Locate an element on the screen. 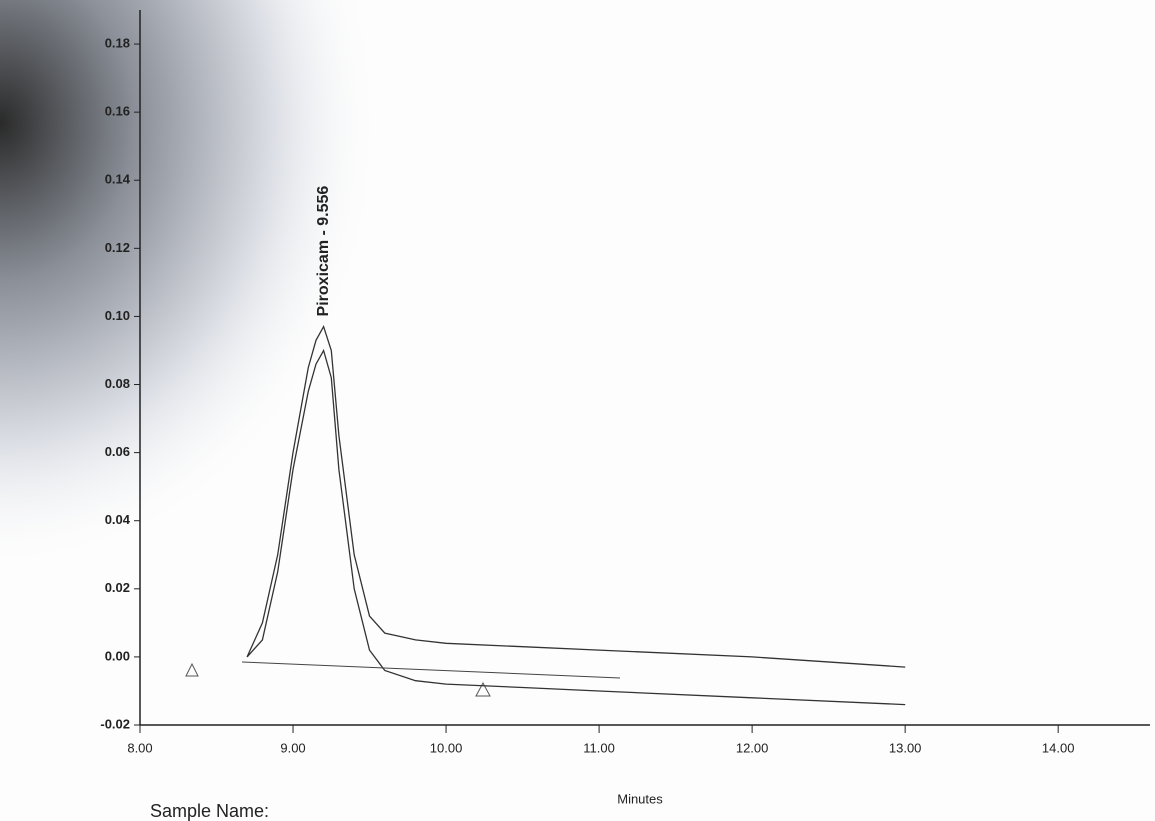  x-tick-label: 13.00 is located at coordinates (905, 747).